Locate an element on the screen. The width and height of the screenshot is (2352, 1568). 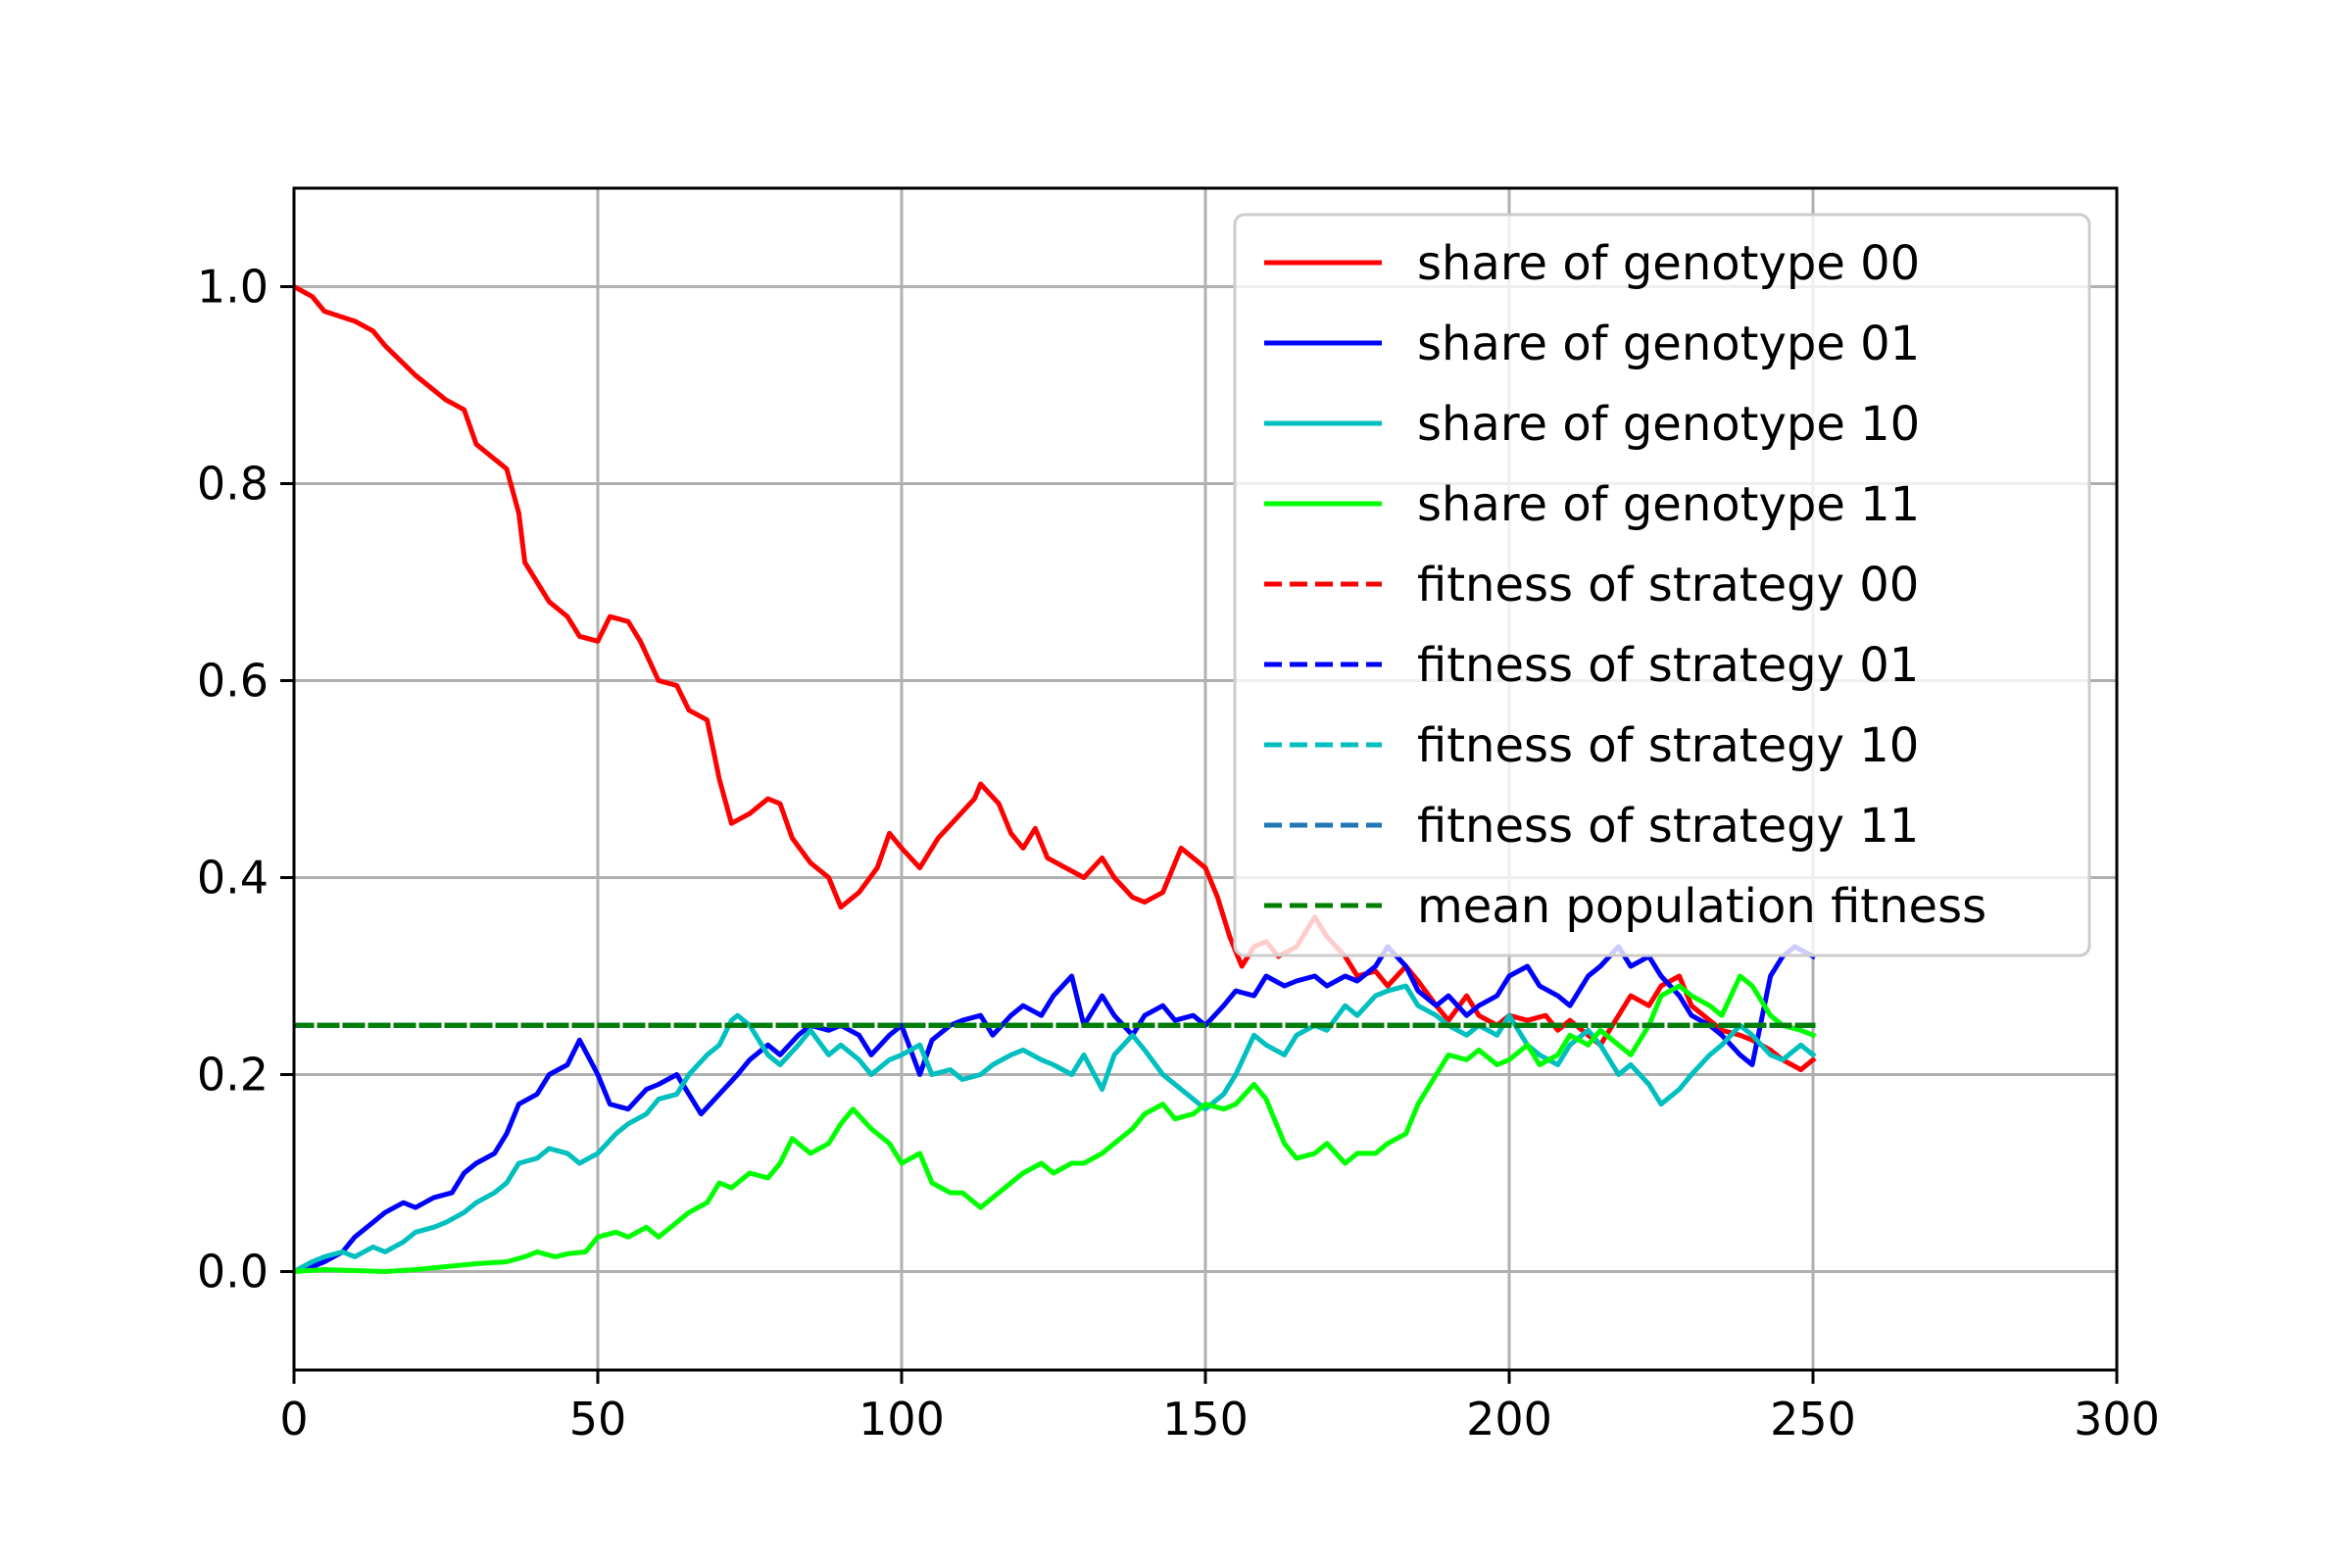
x-tick-label: 50 is located at coordinates (598, 1419).